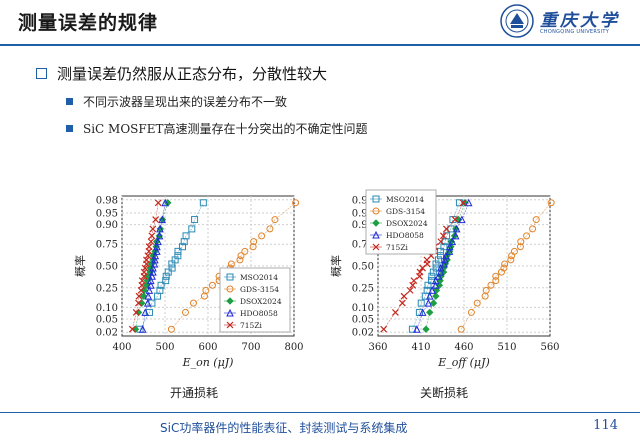 Image resolution: width=640 pixels, height=443 pixels. What do you see at coordinates (284, 428) in the screenshot?
I see `footer-text: SiC功率器件的性能表征、封装测试与系统集成` at bounding box center [284, 428].